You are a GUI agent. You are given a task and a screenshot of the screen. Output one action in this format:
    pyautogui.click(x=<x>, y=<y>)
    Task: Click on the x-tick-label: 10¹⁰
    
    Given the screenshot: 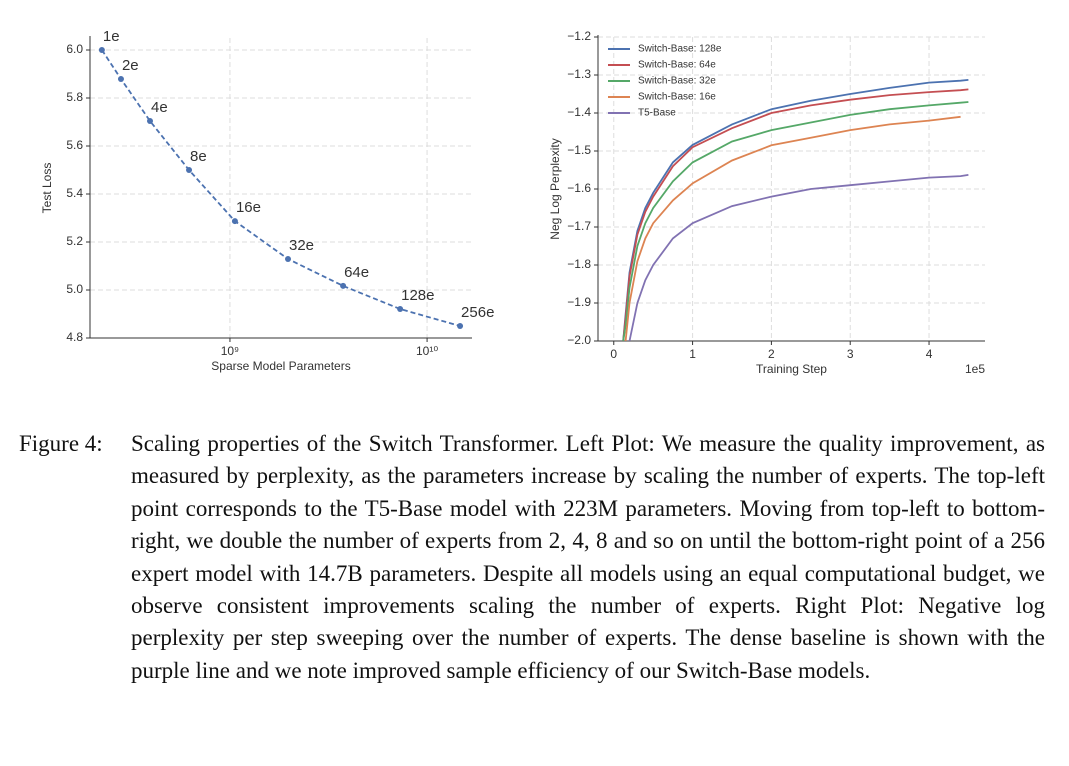 What is the action you would take?
    pyautogui.click(x=427, y=351)
    